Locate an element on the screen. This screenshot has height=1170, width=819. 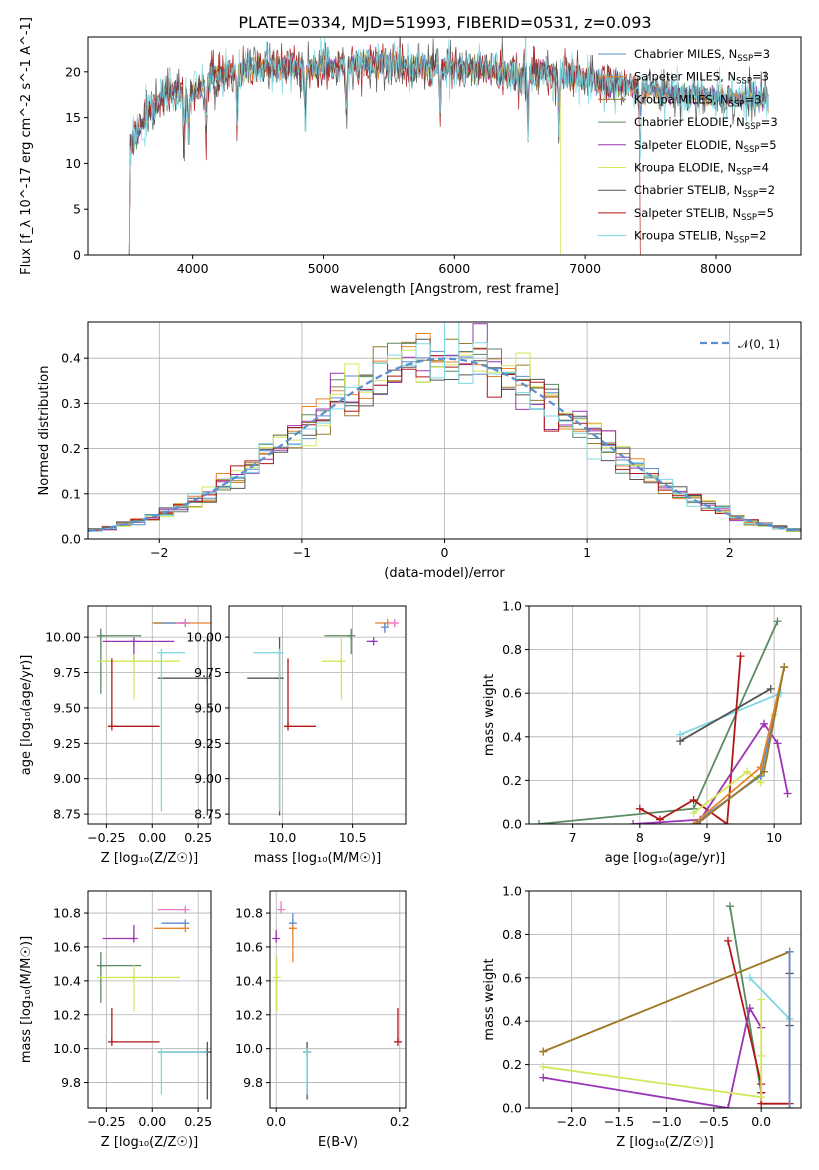
legend-entry: Salpeter STELIB, NSSP=5 is located at coordinates (704, 214).